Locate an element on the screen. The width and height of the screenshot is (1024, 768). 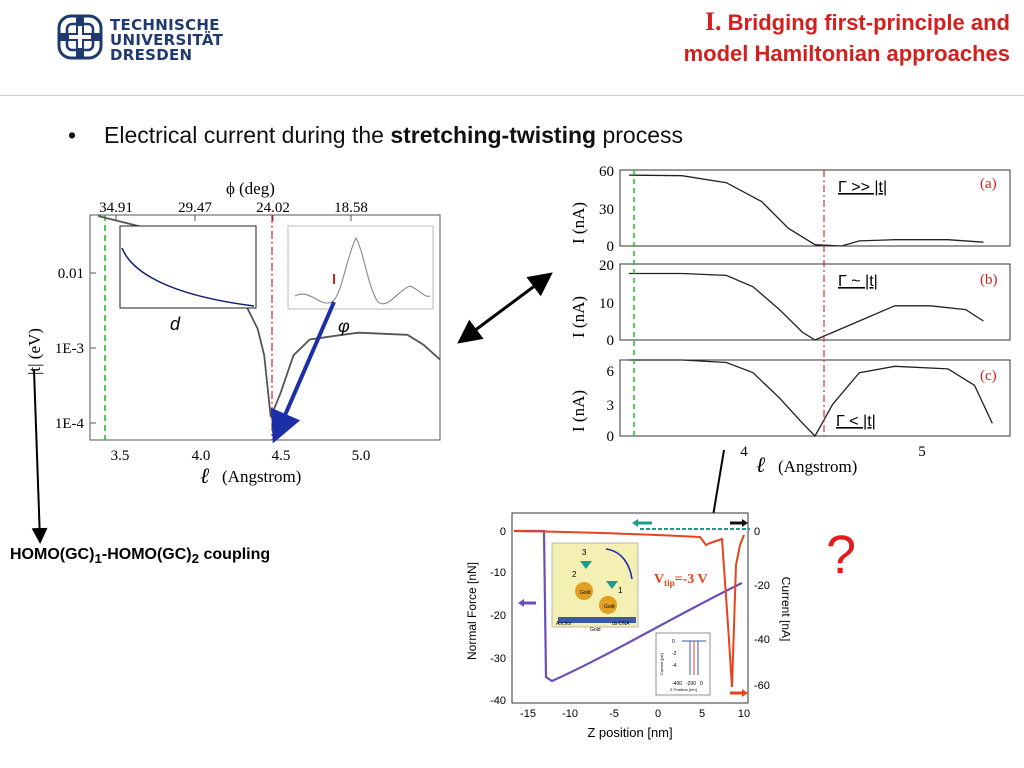
logo-line: UNIVERSITÄT is located at coordinates (167, 40).